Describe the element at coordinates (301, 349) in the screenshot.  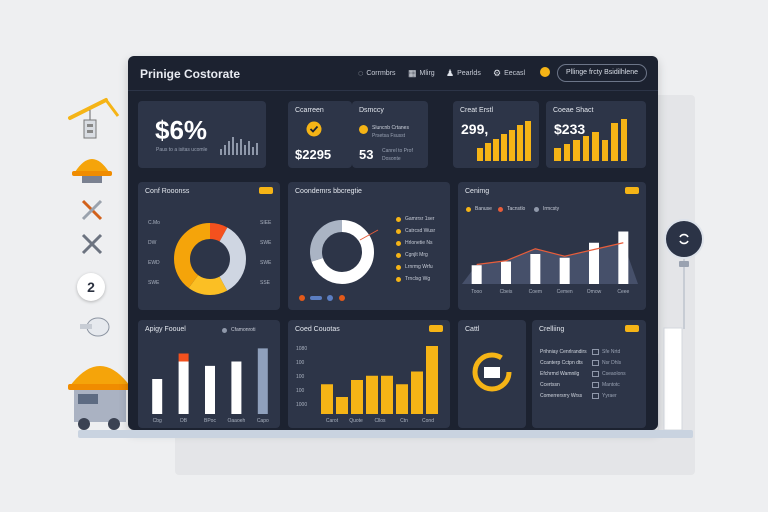
I see `y-tick-label: 1080` at that location.